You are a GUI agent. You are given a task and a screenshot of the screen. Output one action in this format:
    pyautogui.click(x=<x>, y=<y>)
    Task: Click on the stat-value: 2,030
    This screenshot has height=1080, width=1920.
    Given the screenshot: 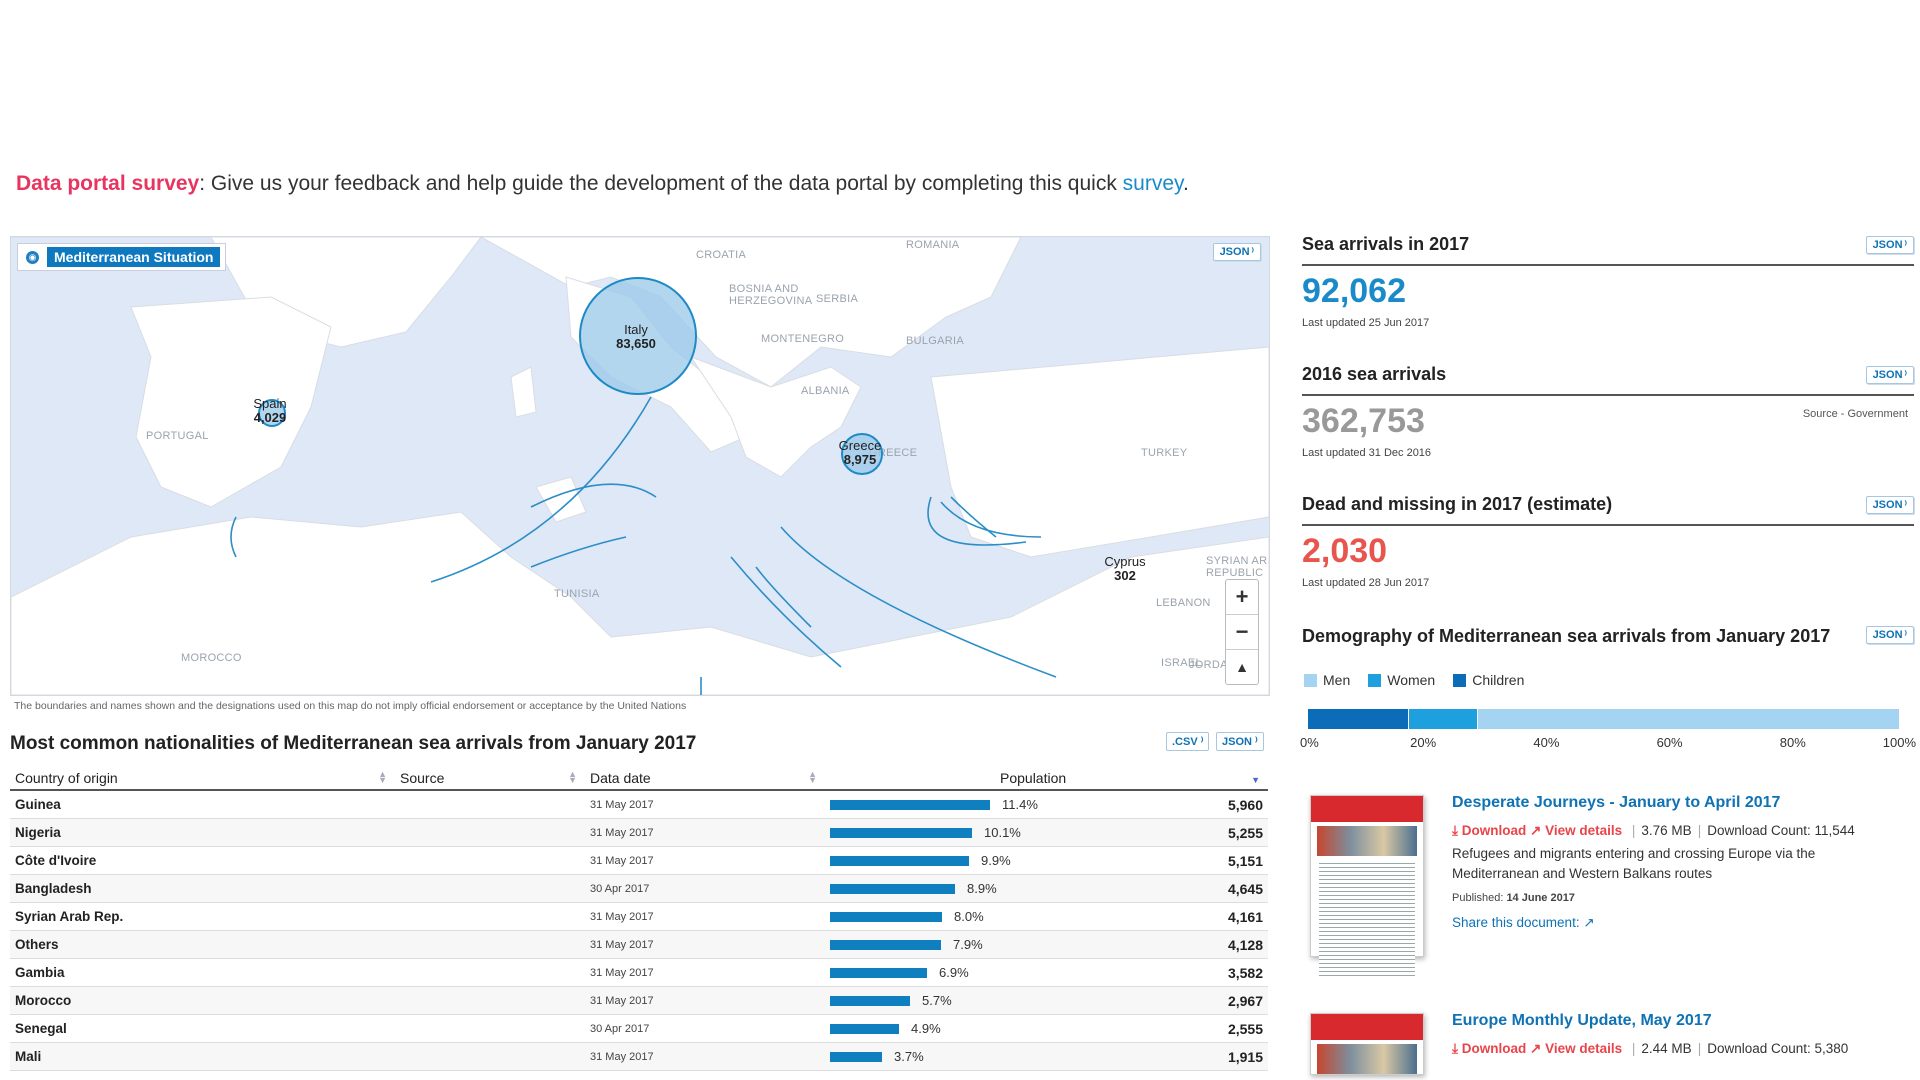 What is the action you would take?
    pyautogui.click(x=1345, y=551)
    